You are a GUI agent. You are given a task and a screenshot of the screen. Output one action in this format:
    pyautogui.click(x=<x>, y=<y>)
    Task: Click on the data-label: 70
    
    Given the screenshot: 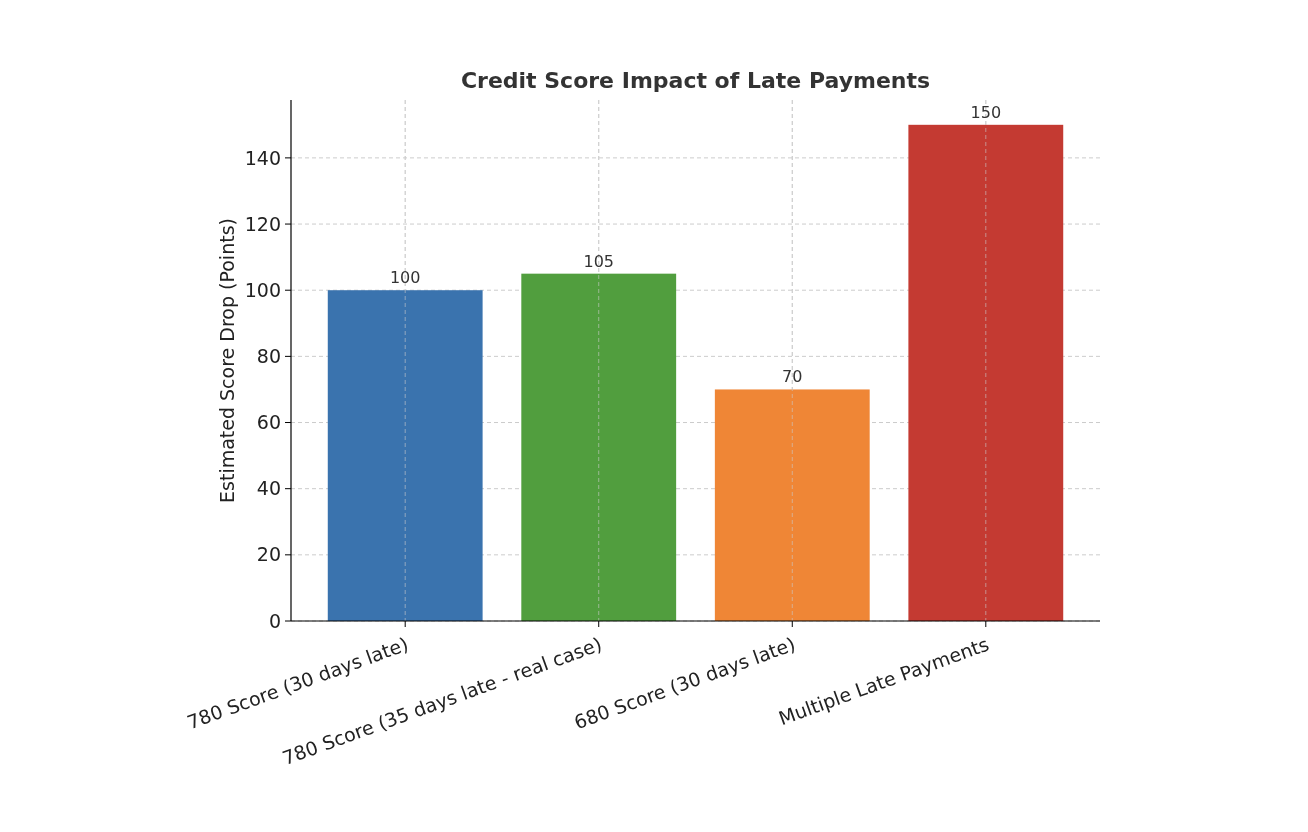 What is the action you would take?
    pyautogui.click(x=792, y=377)
    